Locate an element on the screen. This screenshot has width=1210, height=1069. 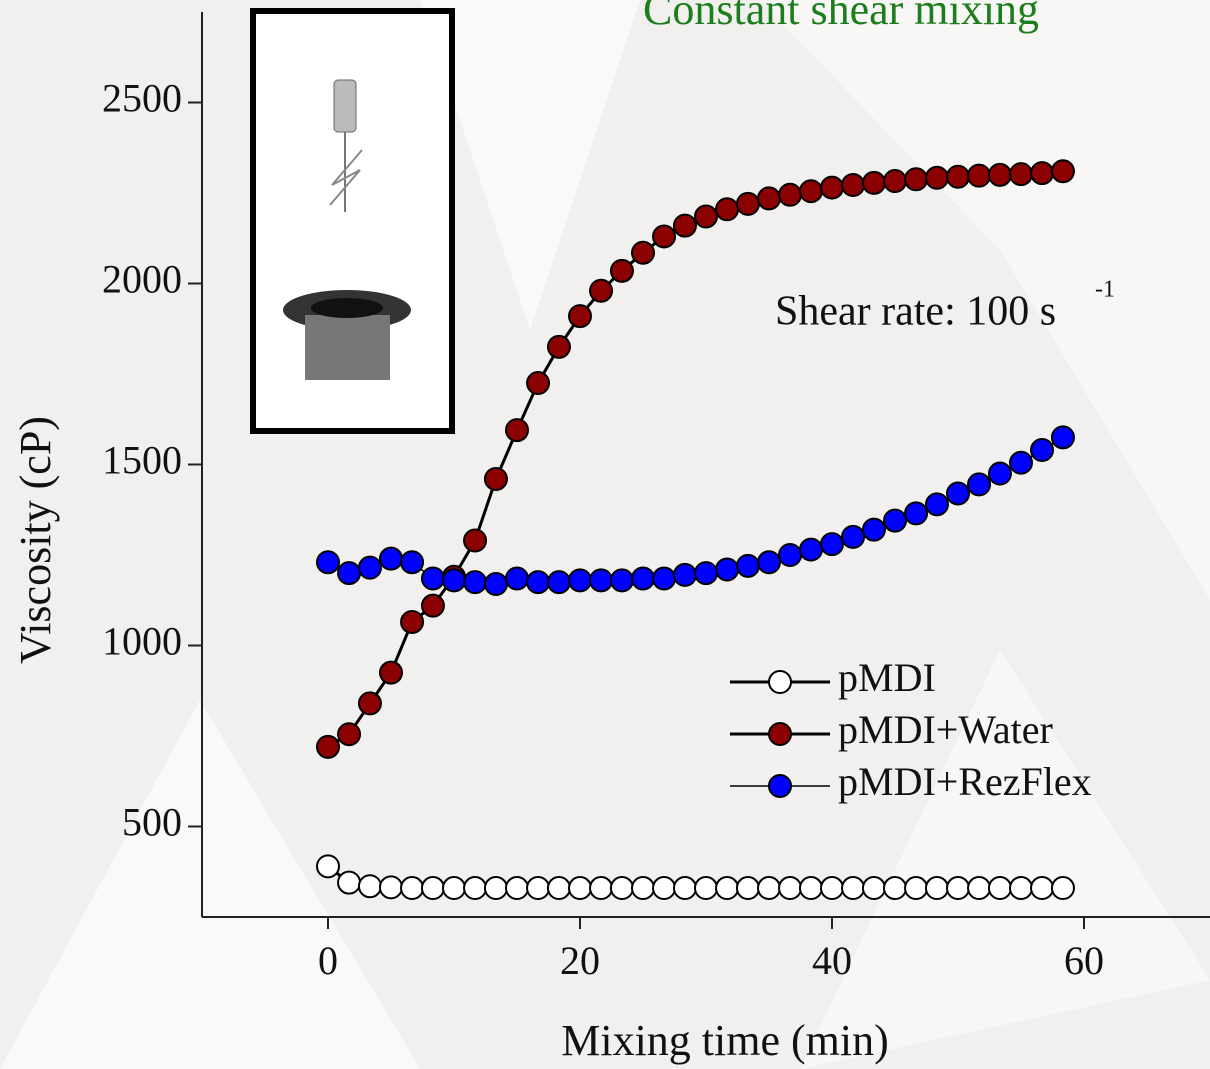
y-axis-title: Viscosity (cP) is located at coordinates (35, 540).